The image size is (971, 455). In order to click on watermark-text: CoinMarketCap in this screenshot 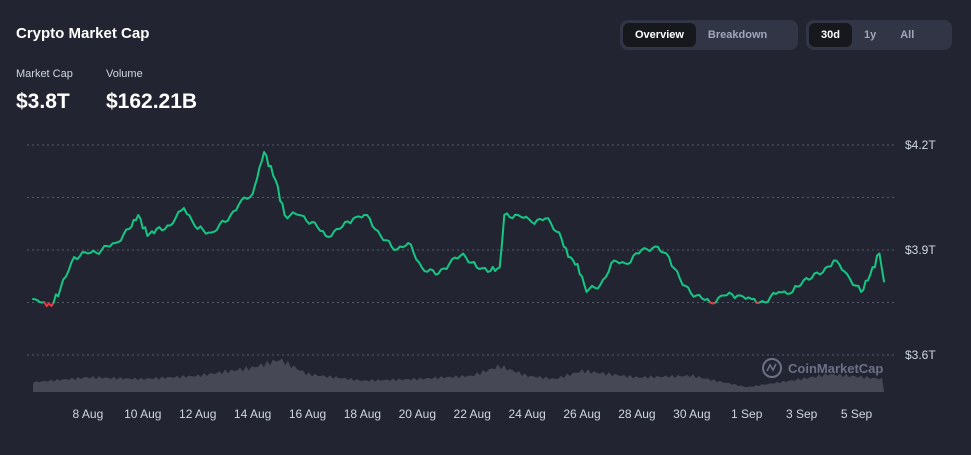, I will do `click(835, 368)`.